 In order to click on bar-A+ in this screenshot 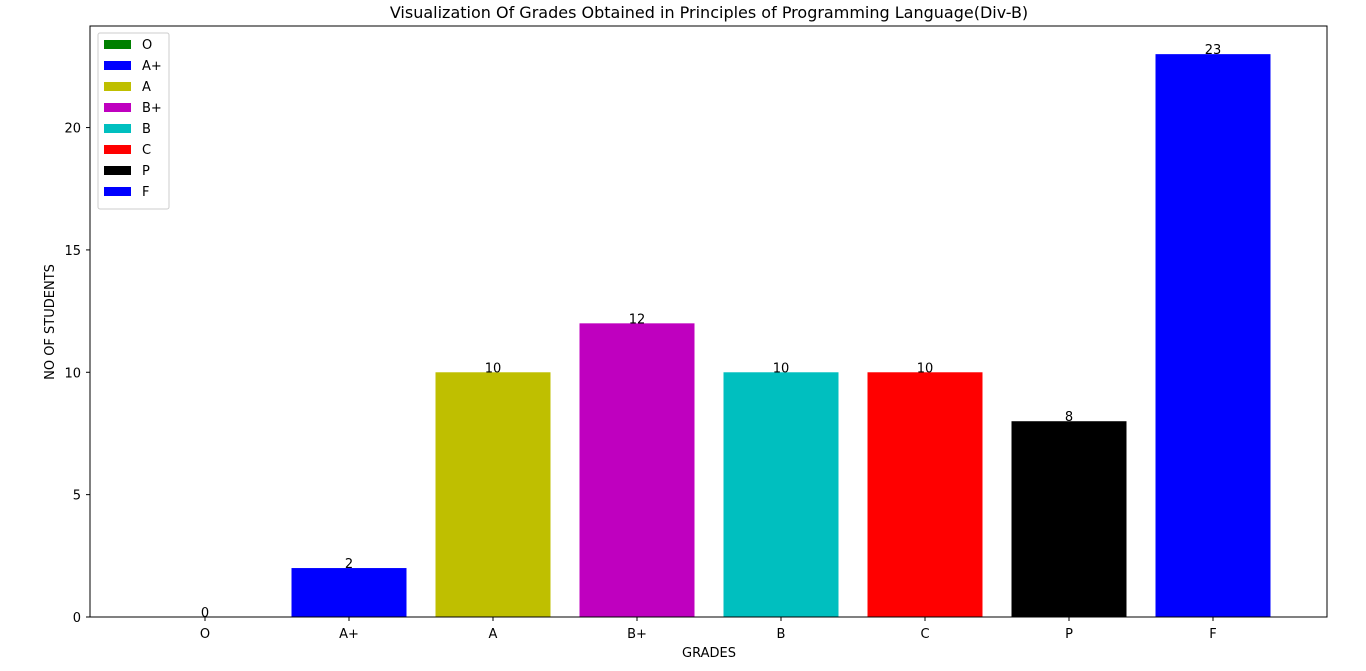, I will do `click(349, 592)`.